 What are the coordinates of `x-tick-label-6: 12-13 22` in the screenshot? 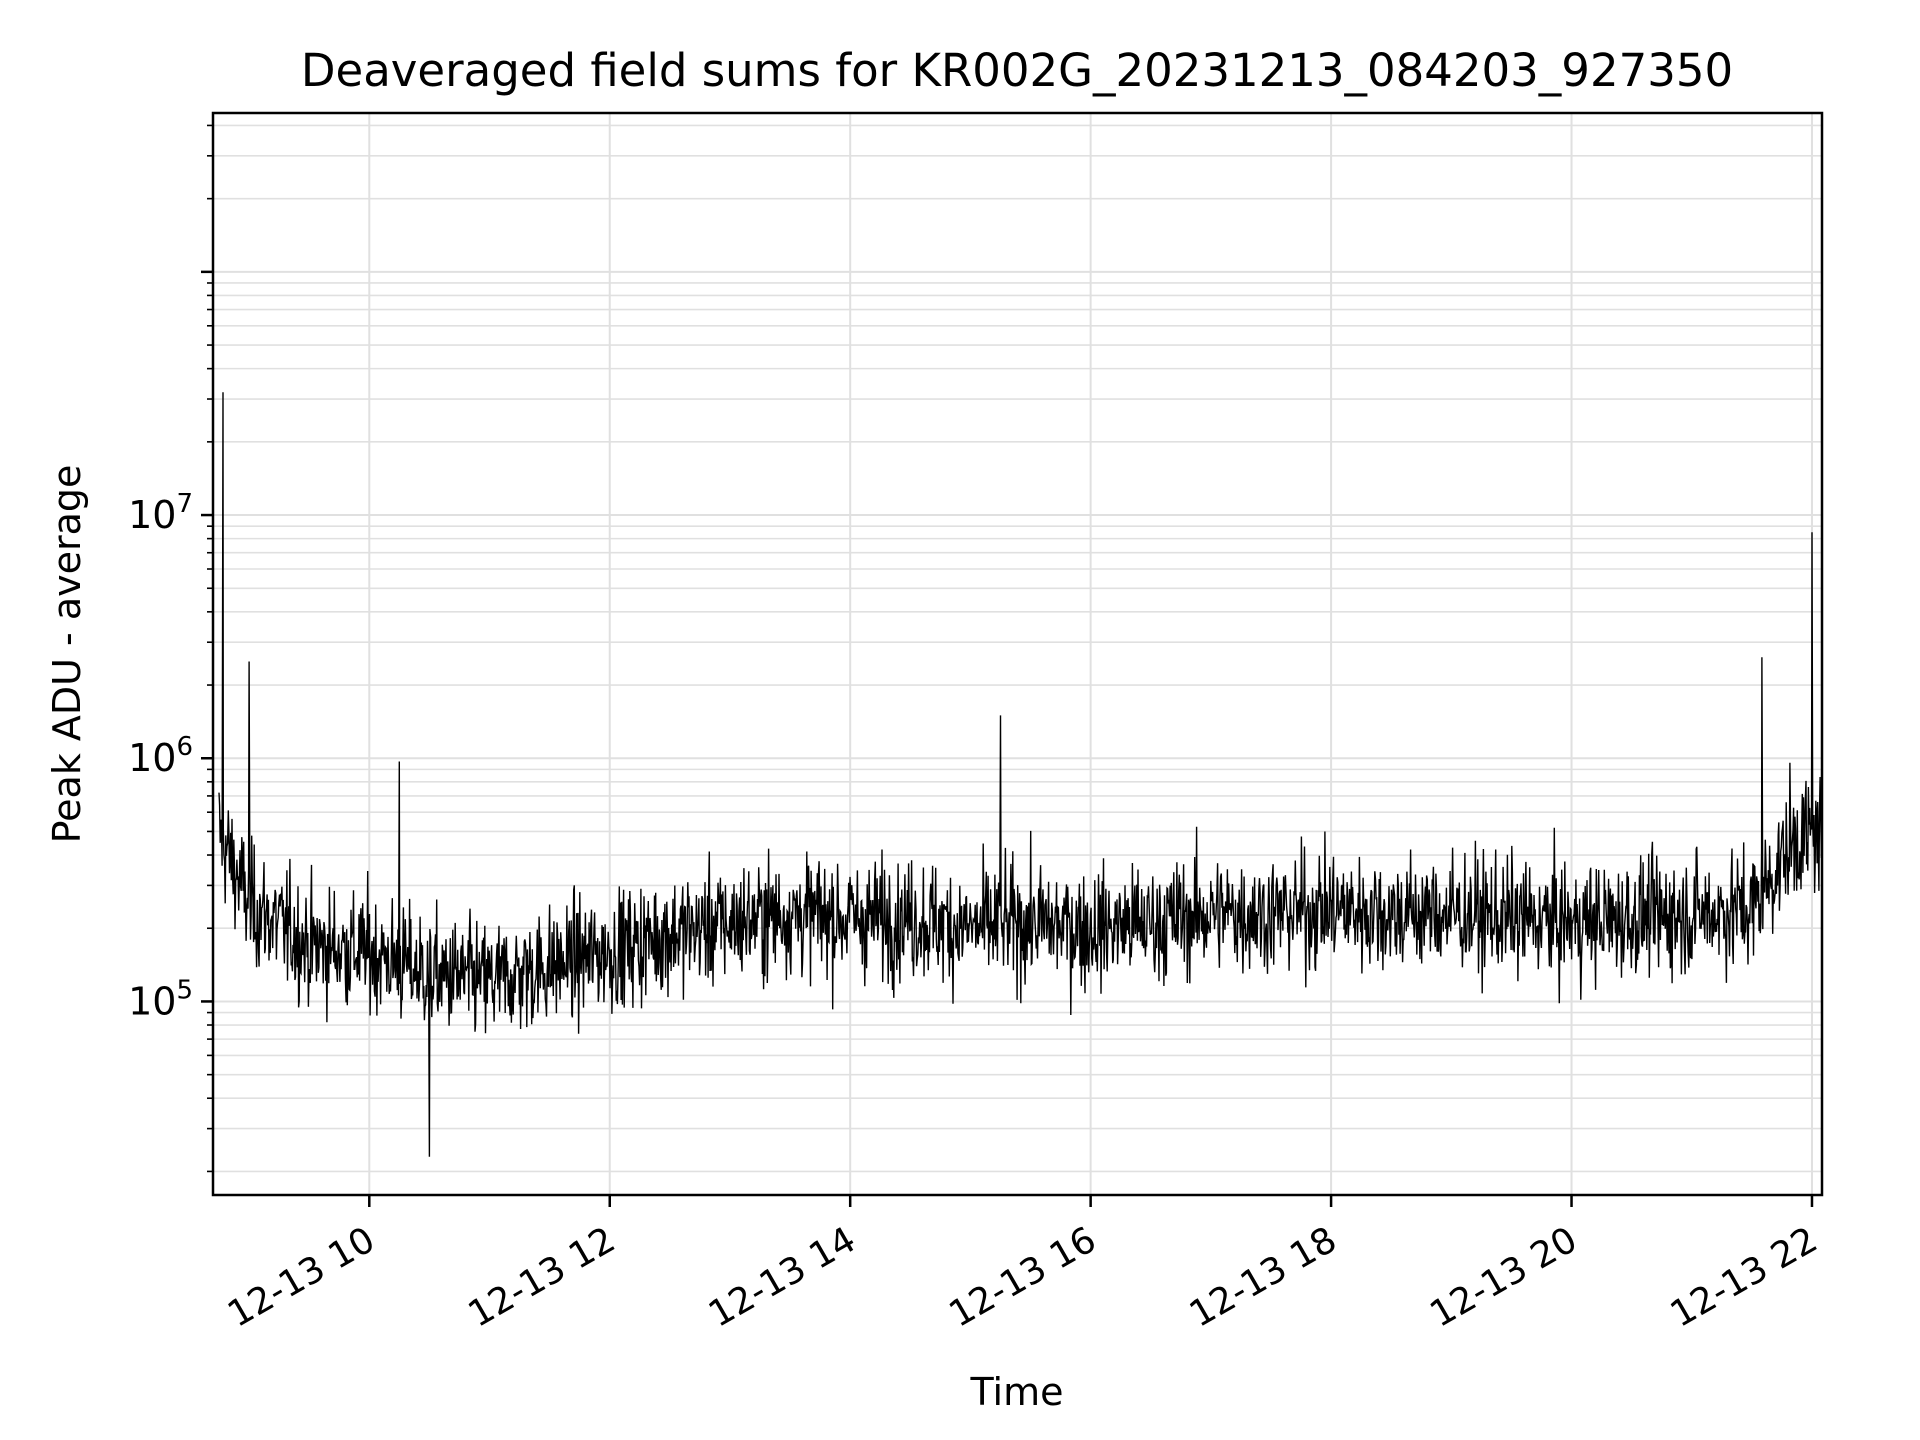 It's located at (1744, 1277).